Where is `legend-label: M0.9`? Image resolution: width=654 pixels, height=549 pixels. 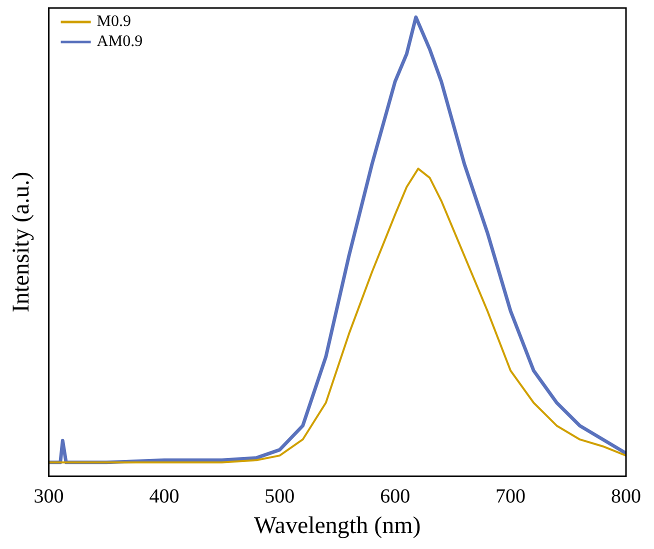 legend-label: M0.9 is located at coordinates (114, 21).